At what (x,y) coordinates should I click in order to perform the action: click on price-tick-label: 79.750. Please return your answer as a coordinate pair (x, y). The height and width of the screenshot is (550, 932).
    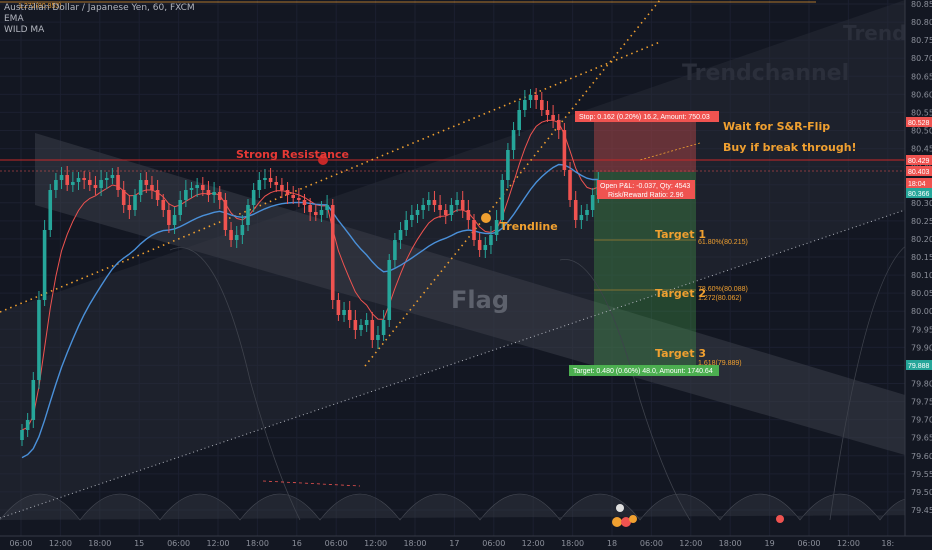
    Looking at the image, I should click on (921, 402).